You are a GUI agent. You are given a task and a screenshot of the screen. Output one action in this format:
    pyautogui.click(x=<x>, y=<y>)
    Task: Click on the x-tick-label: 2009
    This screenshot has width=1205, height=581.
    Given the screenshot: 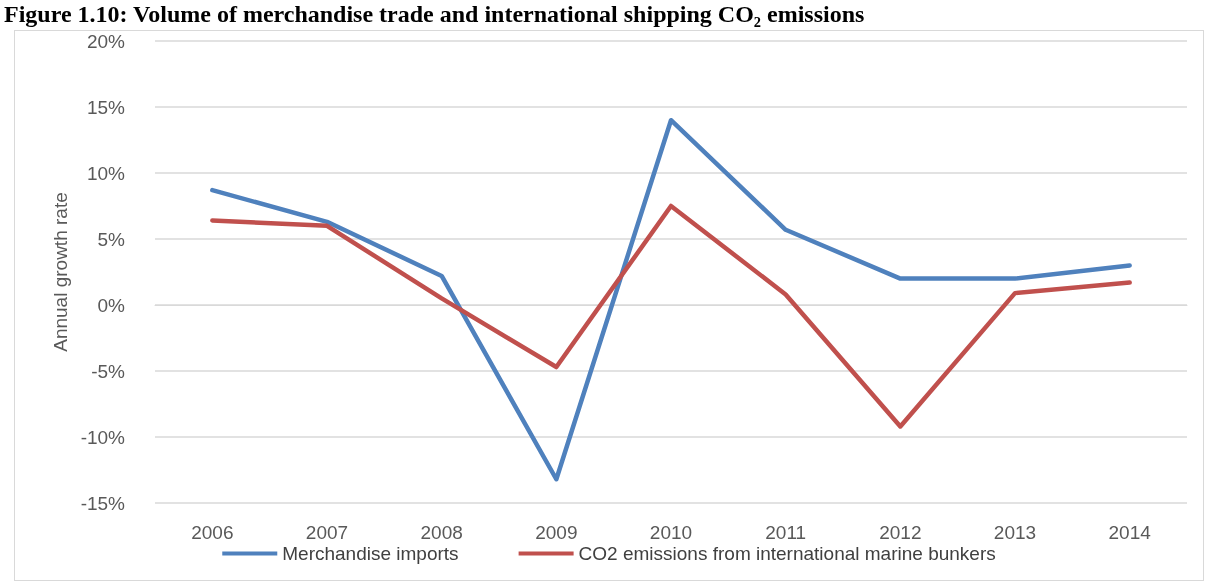 What is the action you would take?
    pyautogui.click(x=556, y=532)
    